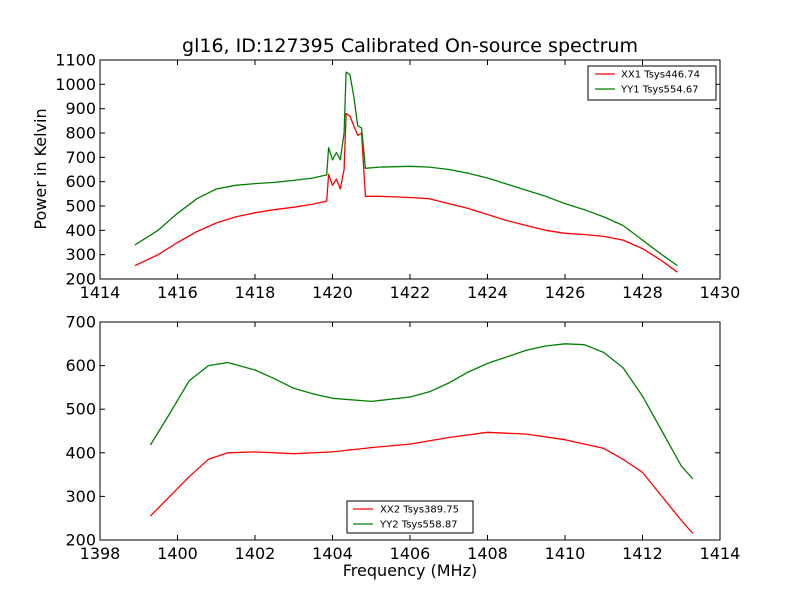 The height and width of the screenshot is (600, 800). What do you see at coordinates (659, 90) in the screenshot?
I see `top-legend-label-yy1: YY1 Tsys554.67` at bounding box center [659, 90].